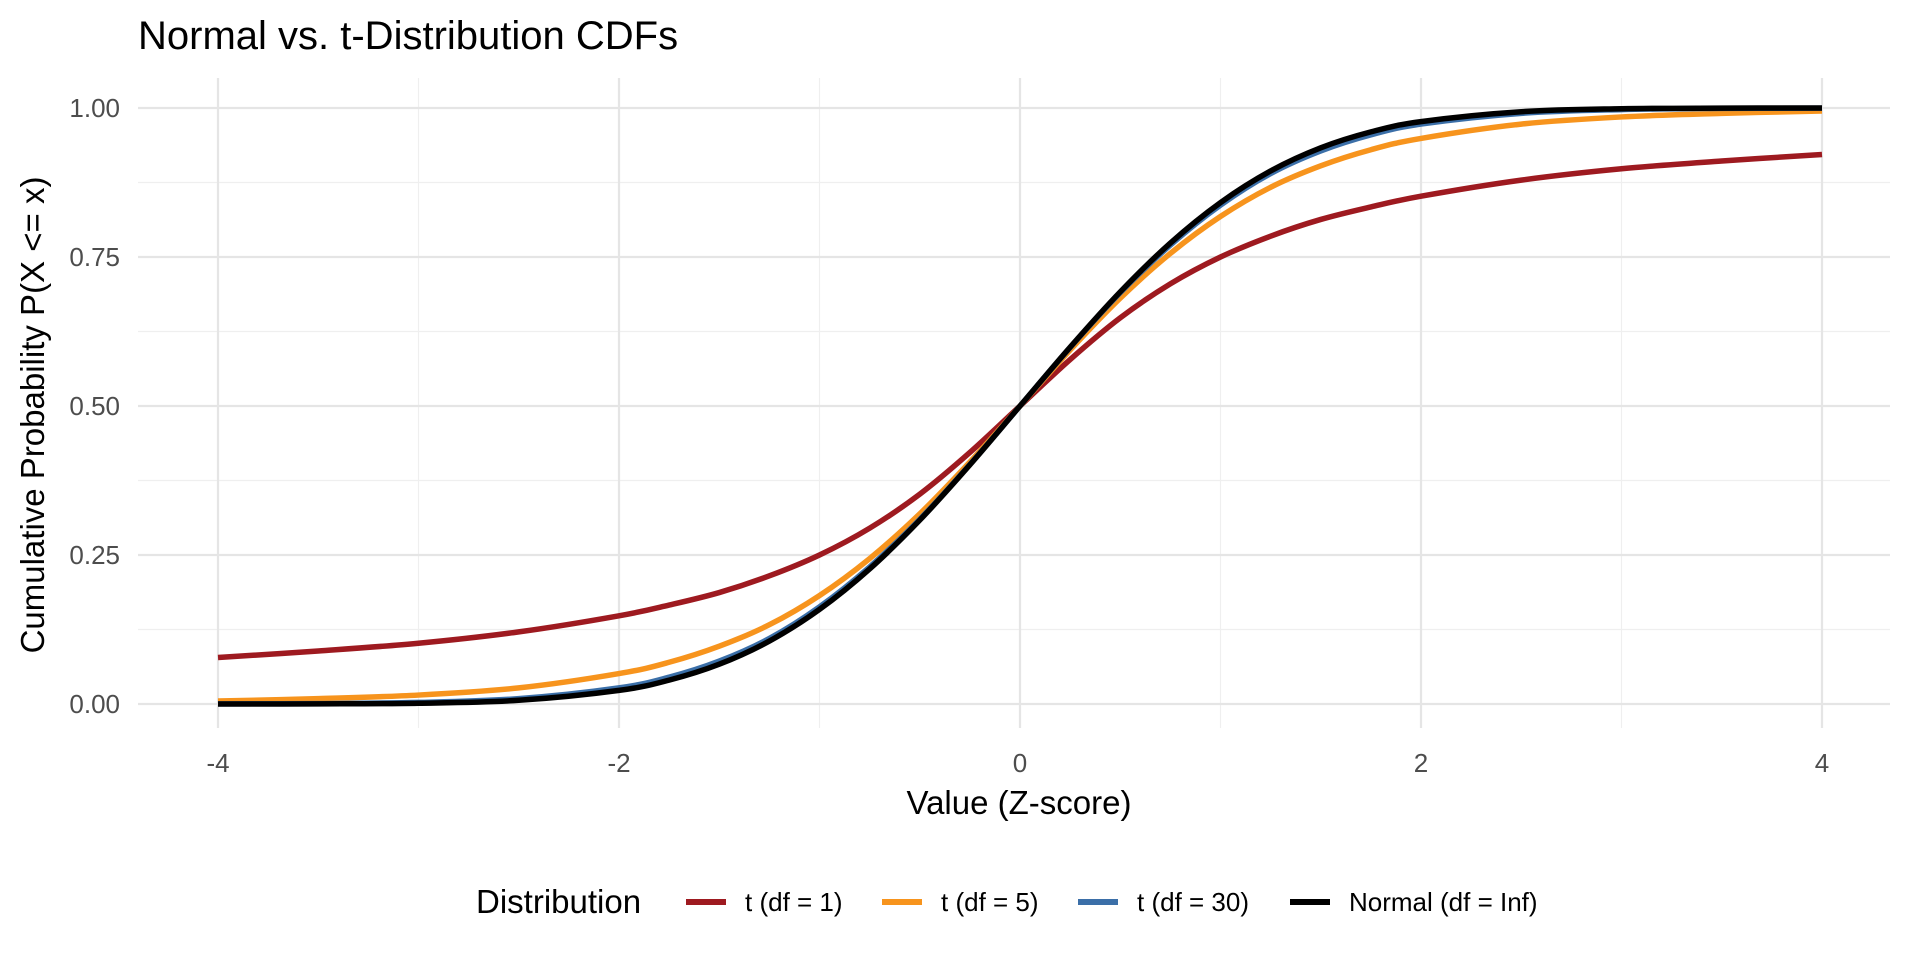 The height and width of the screenshot is (960, 1920). What do you see at coordinates (558, 901) in the screenshot?
I see `legend-title: Distribution` at bounding box center [558, 901].